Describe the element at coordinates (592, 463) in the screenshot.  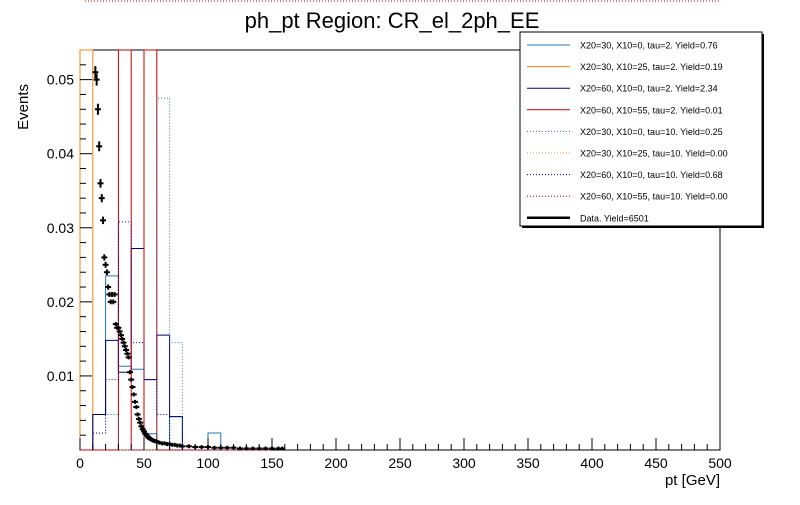
I see `x-tick-label-8: 400` at that location.